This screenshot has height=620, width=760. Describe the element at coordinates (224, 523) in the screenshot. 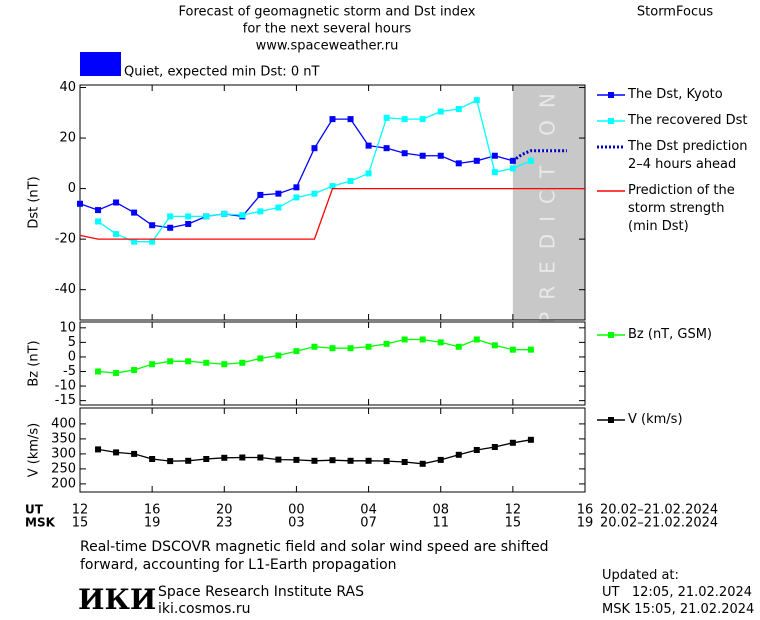

I see `x2-tick-label: 23` at that location.